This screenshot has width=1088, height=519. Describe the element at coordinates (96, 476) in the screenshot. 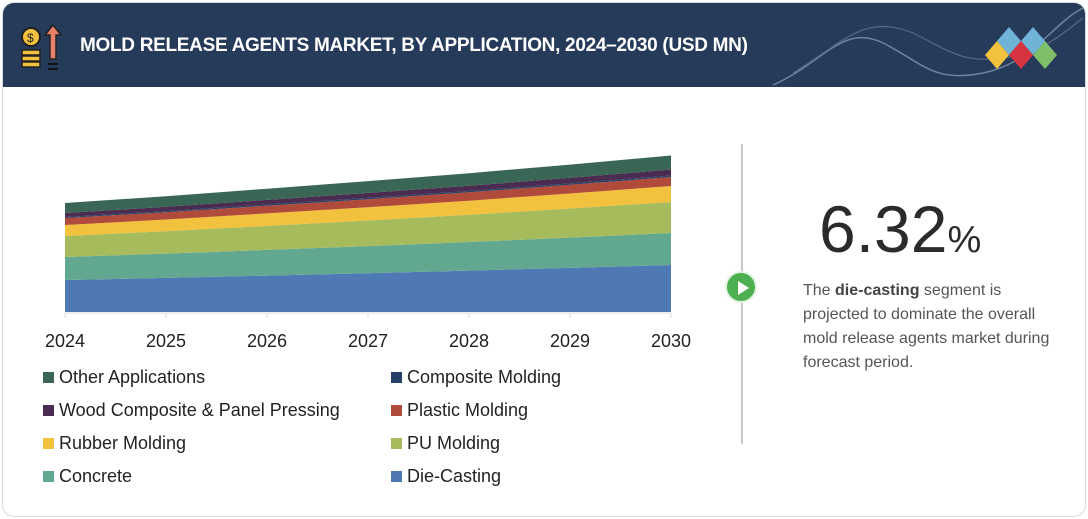

I see `legend-label: Concrete` at that location.